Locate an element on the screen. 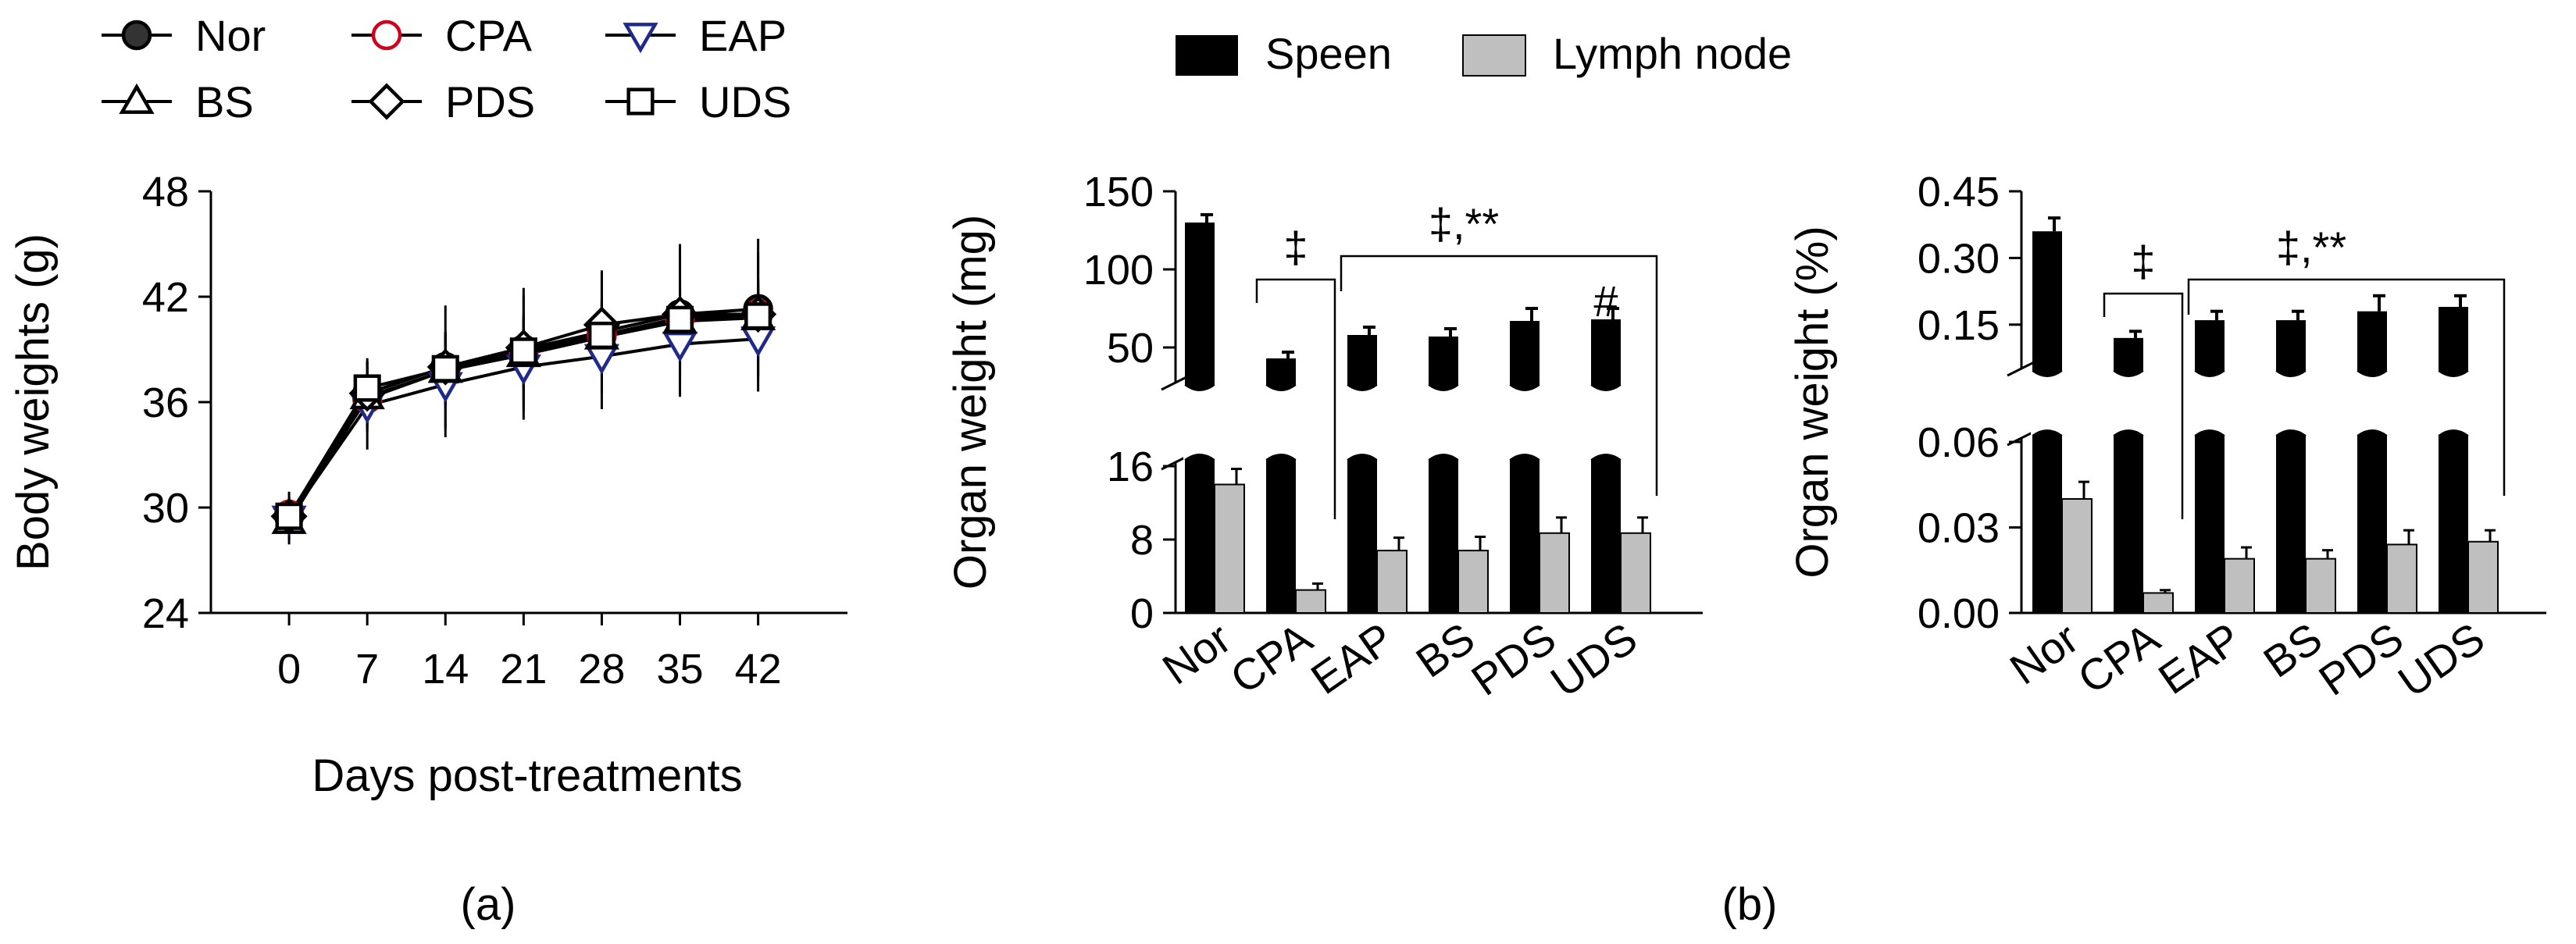 This screenshot has width=2576, height=944. y-tick-label: 100 is located at coordinates (1118, 270).